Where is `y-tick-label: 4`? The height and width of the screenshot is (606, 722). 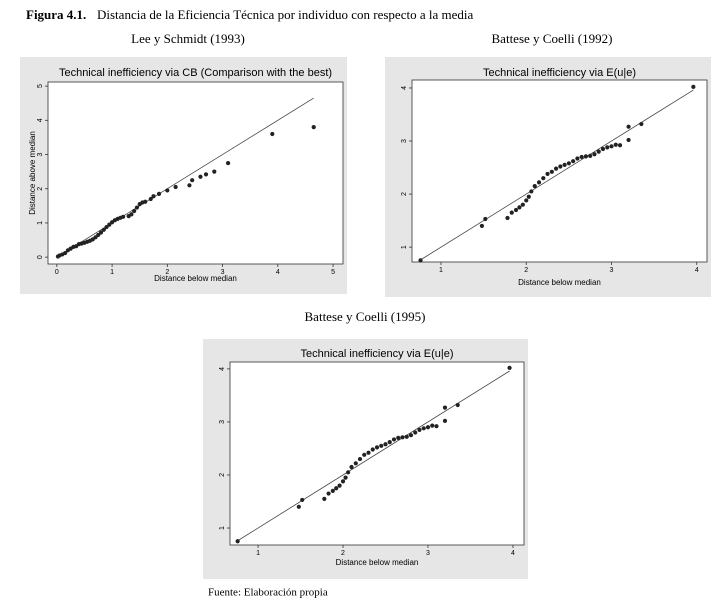 y-tick-label: 4 is located at coordinates (40, 120).